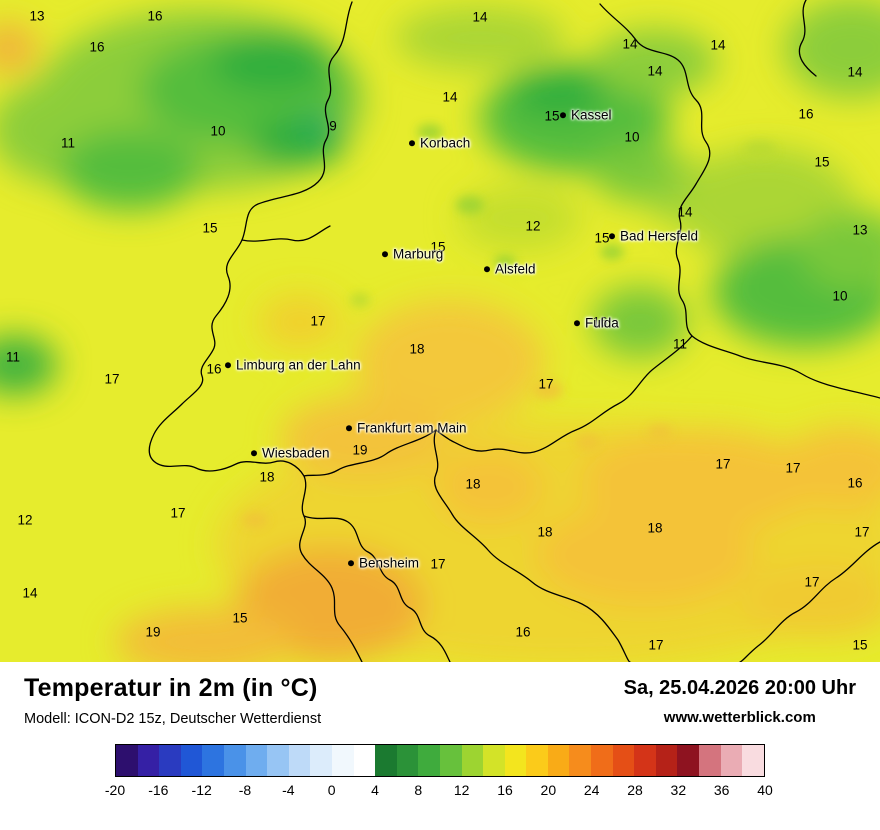  Describe the element at coordinates (739, 717) in the screenshot. I see `website-link: www.wetterblick.com` at that location.